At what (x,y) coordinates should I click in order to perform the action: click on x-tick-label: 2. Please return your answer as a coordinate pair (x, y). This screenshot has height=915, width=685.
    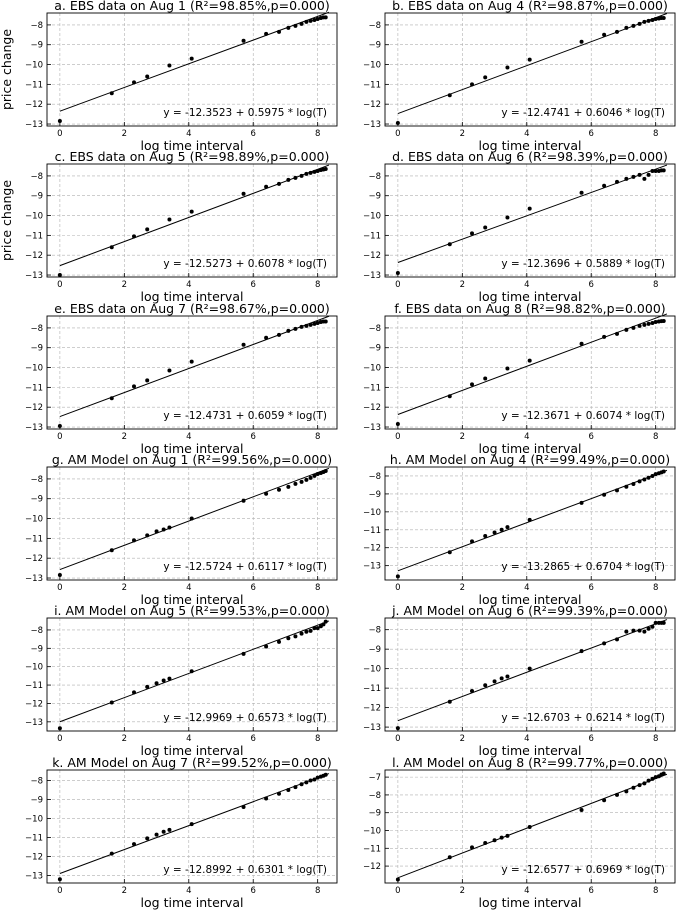
    Looking at the image, I should click on (462, 437).